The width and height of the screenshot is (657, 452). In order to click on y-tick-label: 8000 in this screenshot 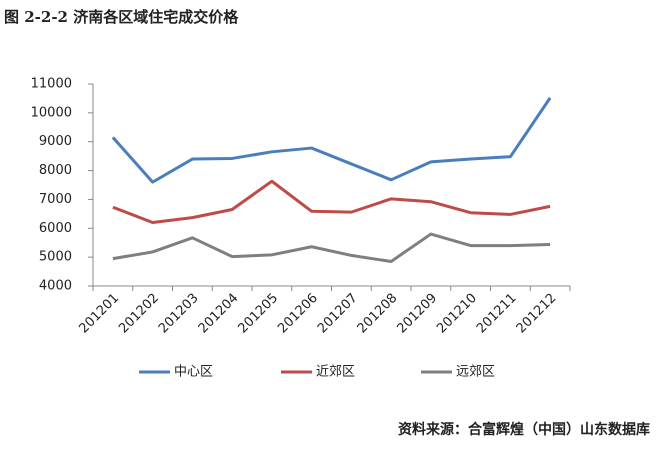, I will do `click(55, 170)`.